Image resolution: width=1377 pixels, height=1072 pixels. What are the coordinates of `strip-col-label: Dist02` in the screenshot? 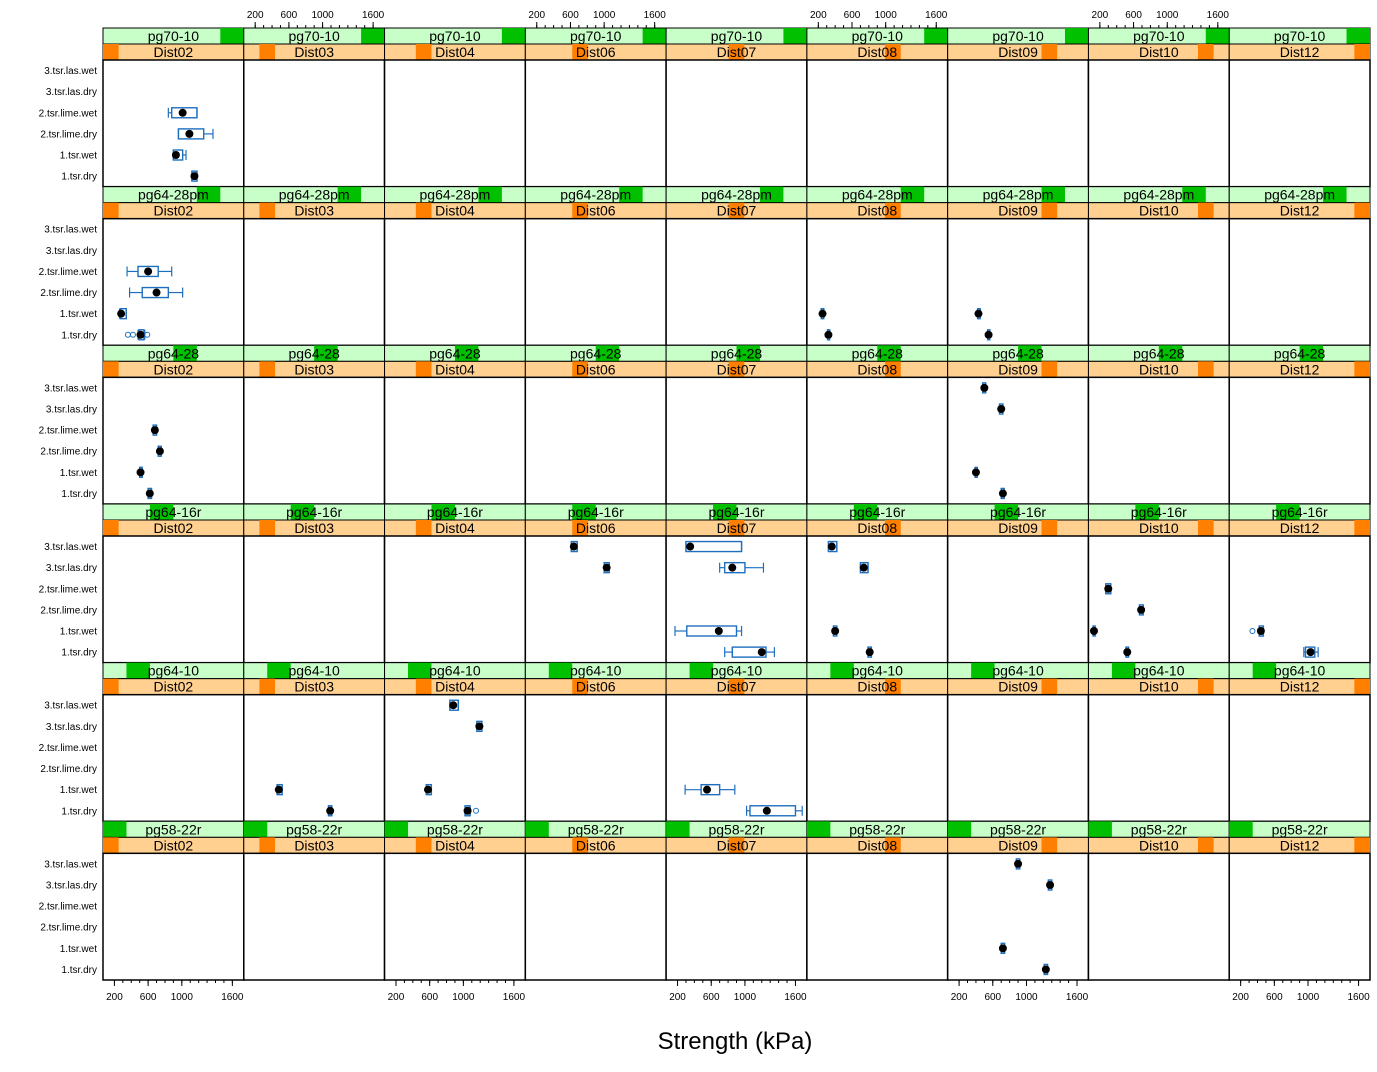 It's located at (174, 687).